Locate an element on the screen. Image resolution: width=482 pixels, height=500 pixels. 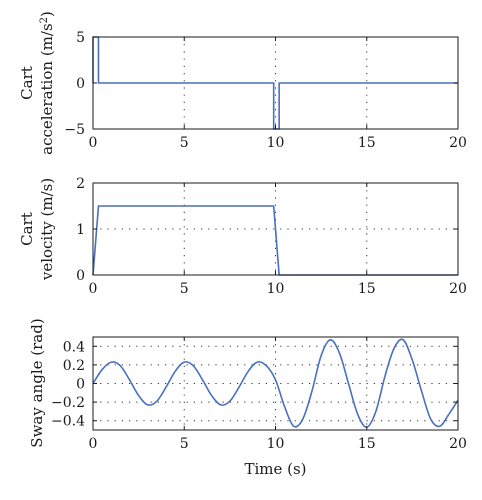
panel-2-ytick-label-0: 2 is located at coordinates (80, 184).